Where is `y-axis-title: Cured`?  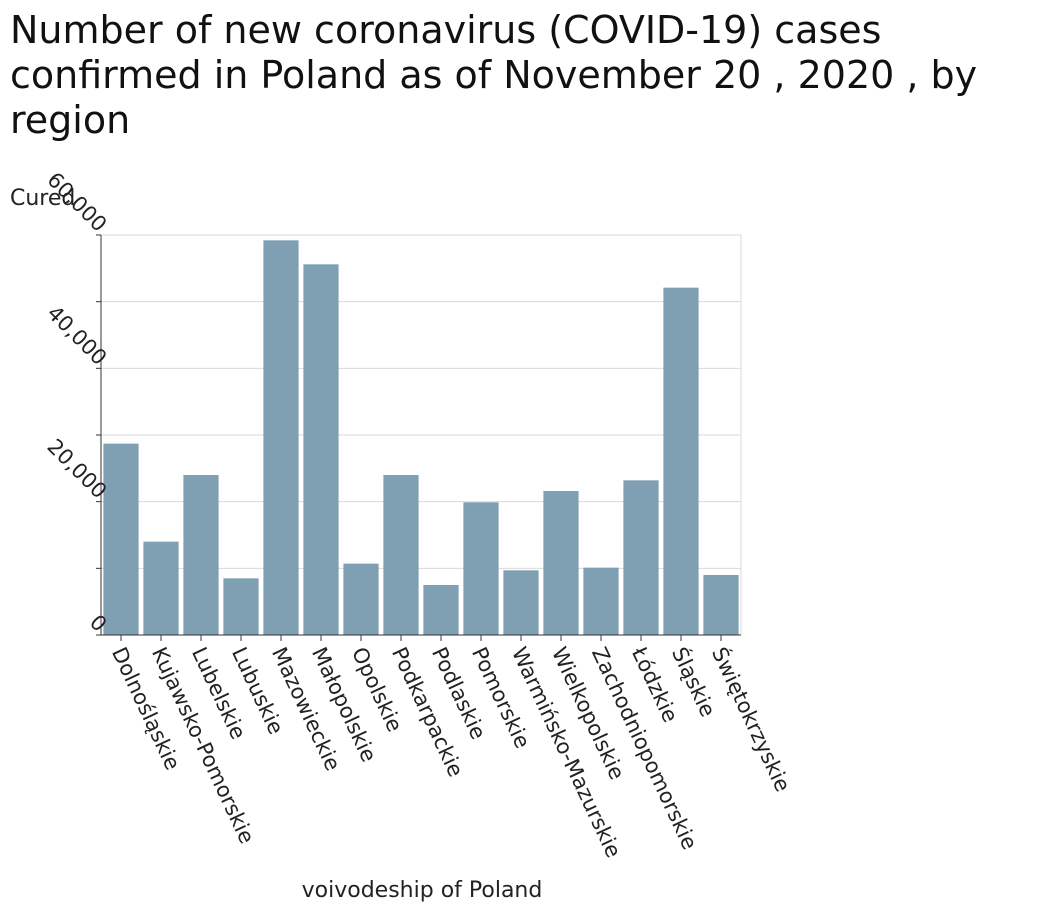 y-axis-title: Cured is located at coordinates (42, 198).